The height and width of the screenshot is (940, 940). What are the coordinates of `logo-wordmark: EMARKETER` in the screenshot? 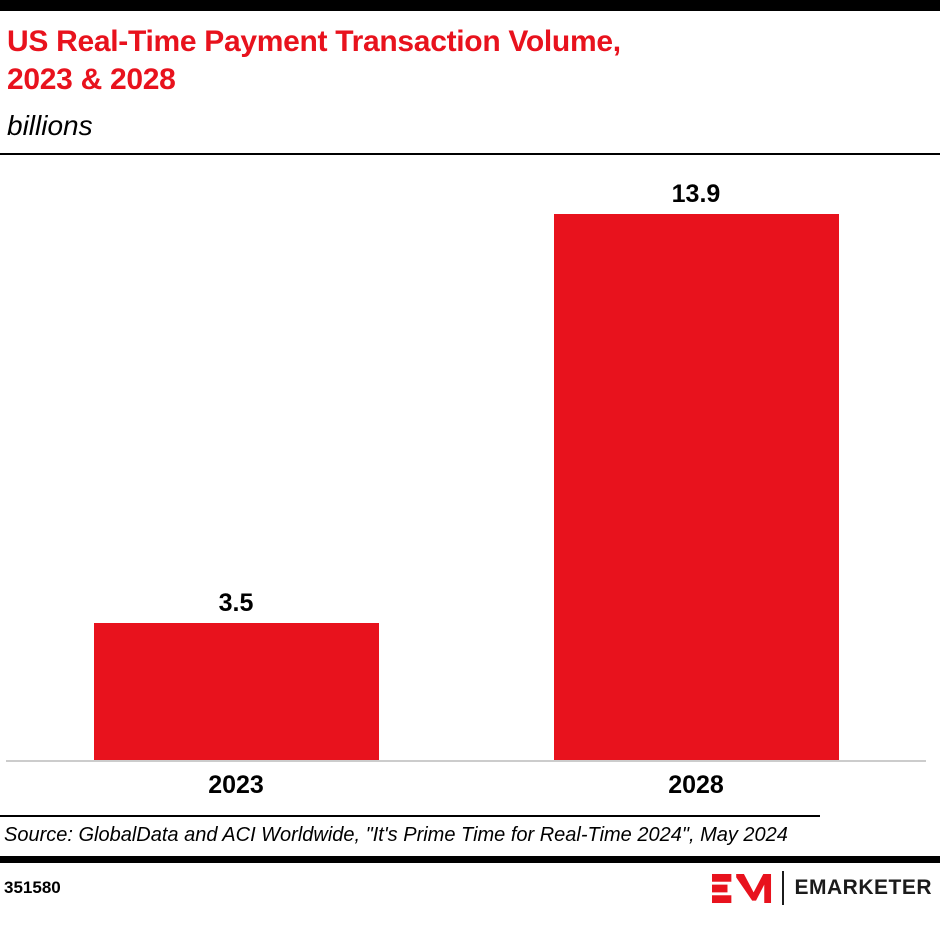 It's located at (863, 887).